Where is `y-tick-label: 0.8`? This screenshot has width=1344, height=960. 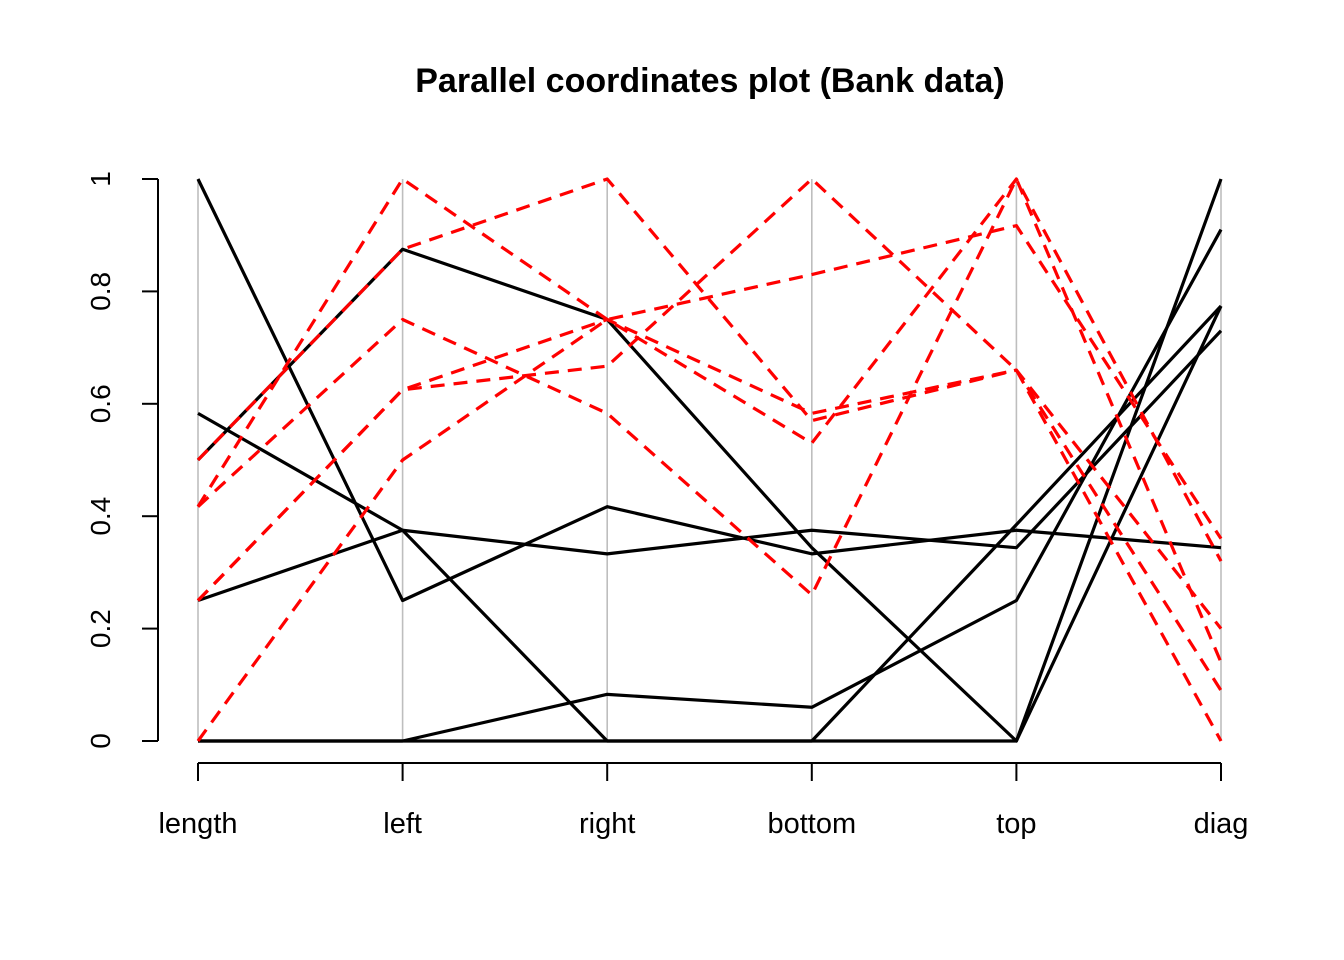
y-tick-label: 0.8 is located at coordinates (100, 291).